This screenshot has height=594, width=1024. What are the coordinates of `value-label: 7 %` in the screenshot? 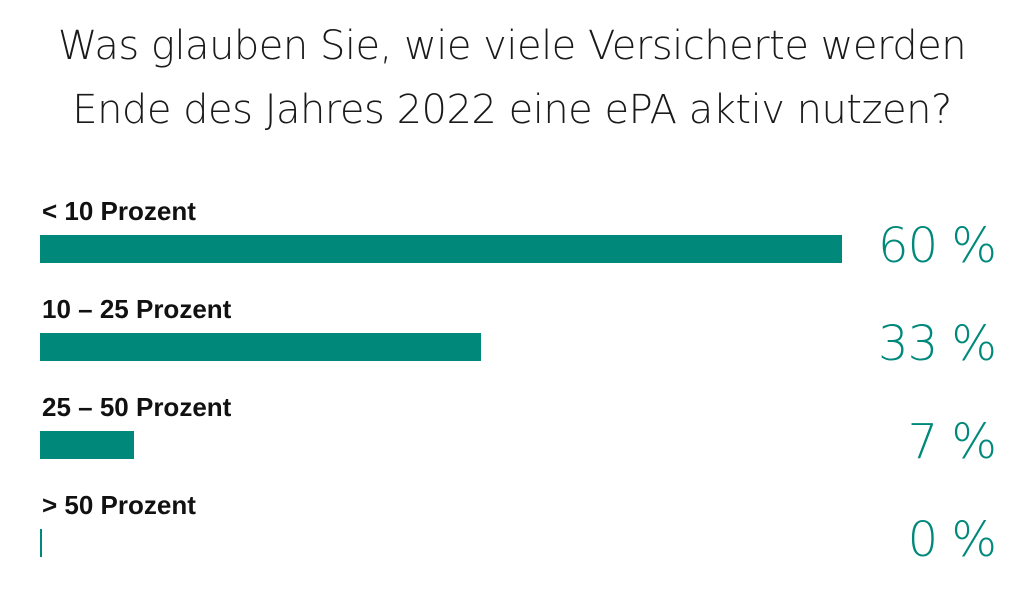 It's located at (952, 442).